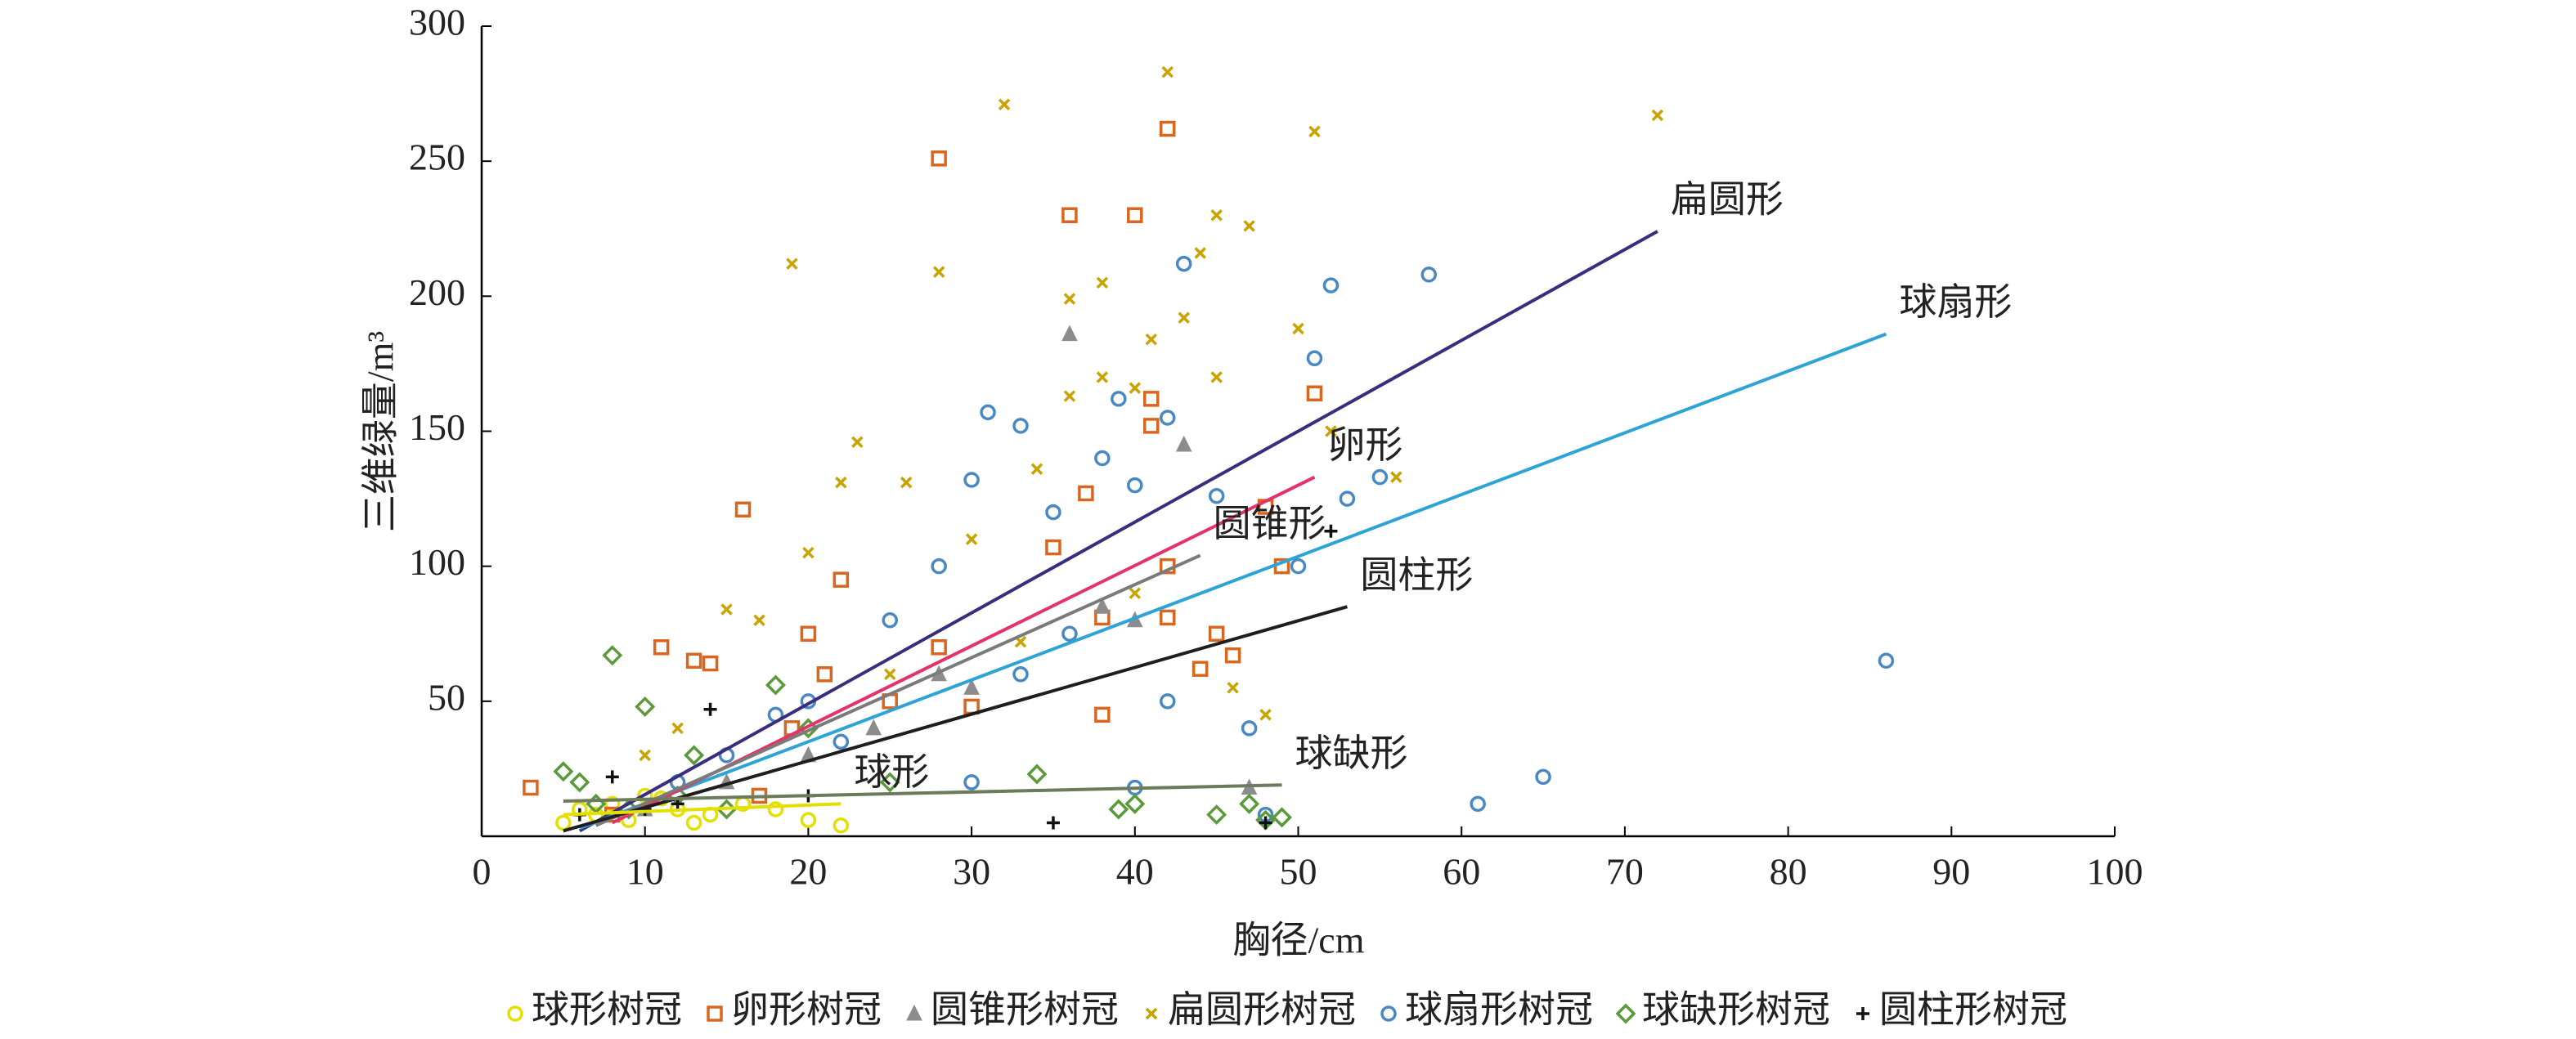 This screenshot has width=2576, height=1039. I want to click on x-tick-label: 100, so click(2115, 872).